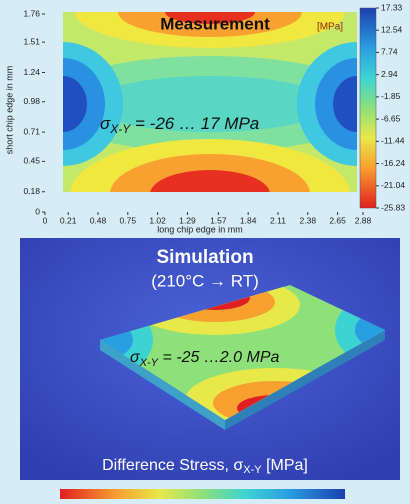 This screenshot has width=410, height=504. What do you see at coordinates (248, 220) in the screenshot?
I see `x-tick-label: 1.84` at bounding box center [248, 220].